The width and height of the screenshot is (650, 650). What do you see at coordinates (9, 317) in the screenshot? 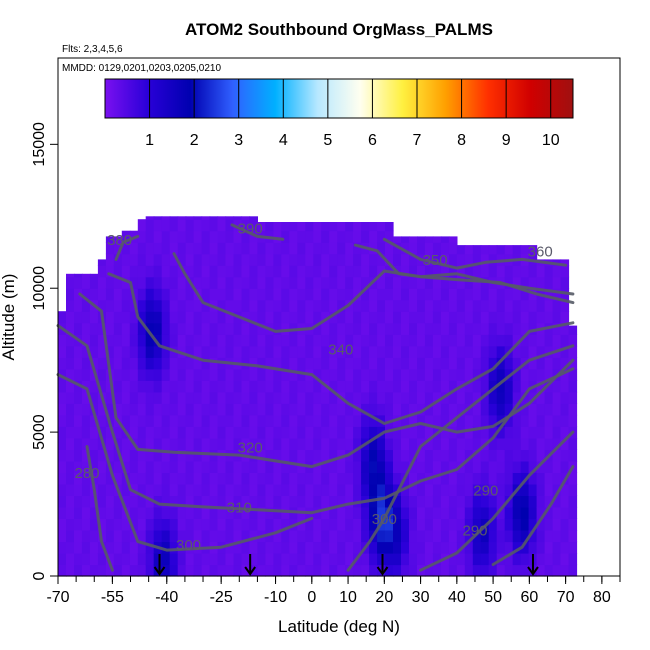
I see `y-axis-label: Altitude (m)` at bounding box center [9, 317].